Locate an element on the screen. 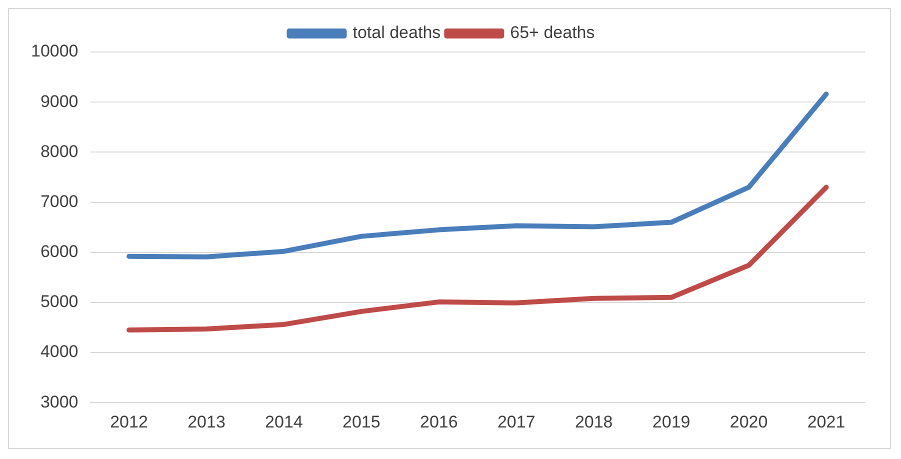 The image size is (901, 459). x-tick-label: 2013 is located at coordinates (207, 422).